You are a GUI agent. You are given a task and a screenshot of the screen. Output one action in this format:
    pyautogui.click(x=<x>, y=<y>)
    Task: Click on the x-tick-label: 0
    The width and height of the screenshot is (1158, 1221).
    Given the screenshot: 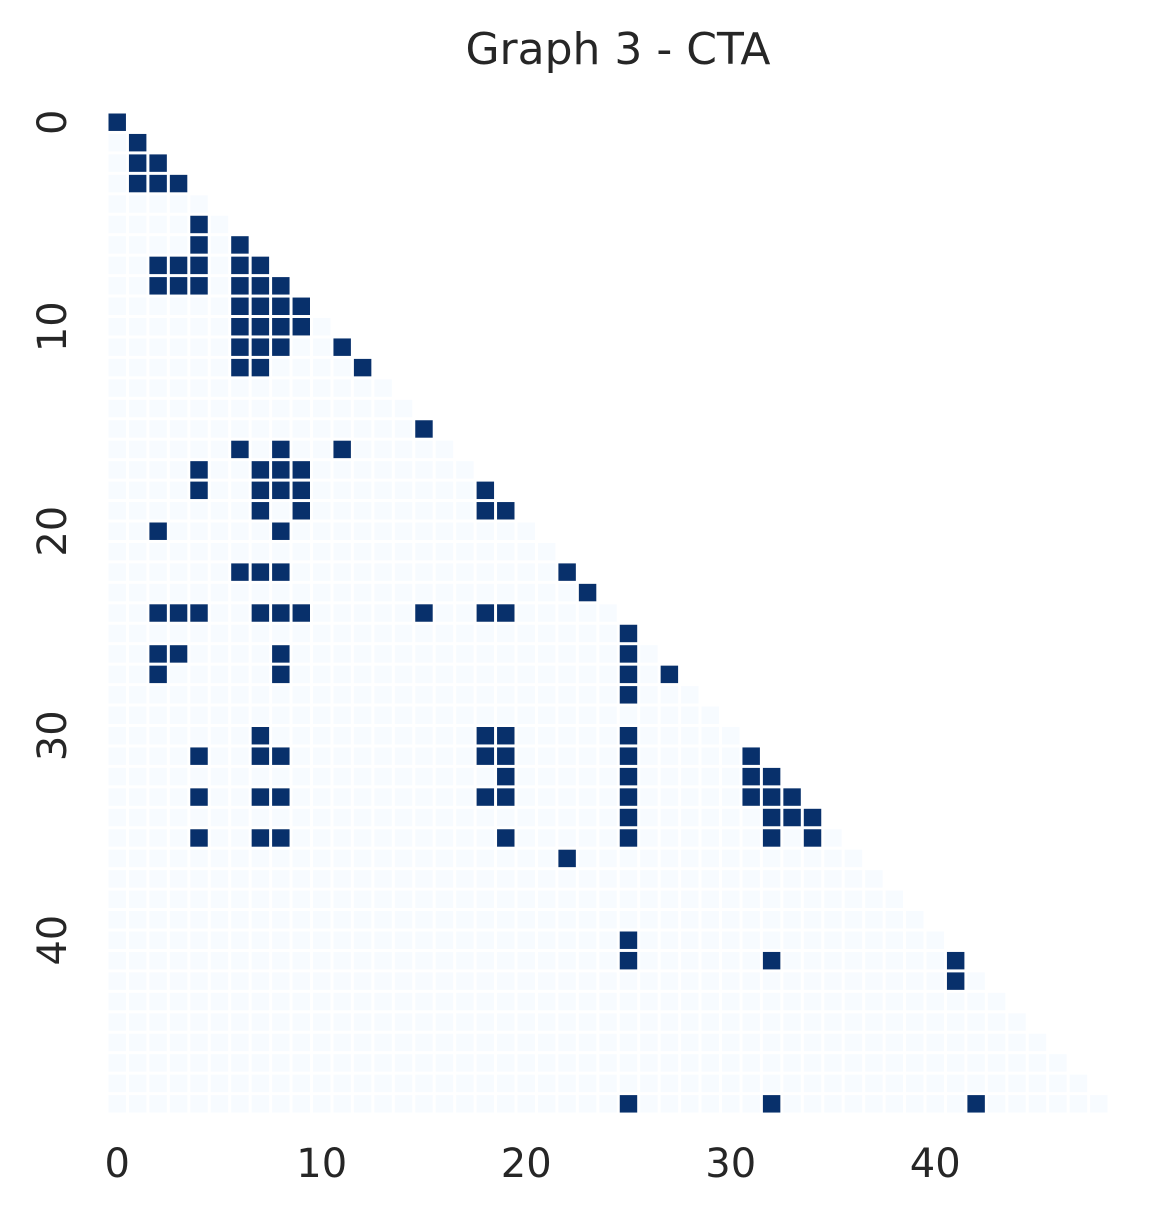 What is the action you would take?
    pyautogui.click(x=116, y=1164)
    